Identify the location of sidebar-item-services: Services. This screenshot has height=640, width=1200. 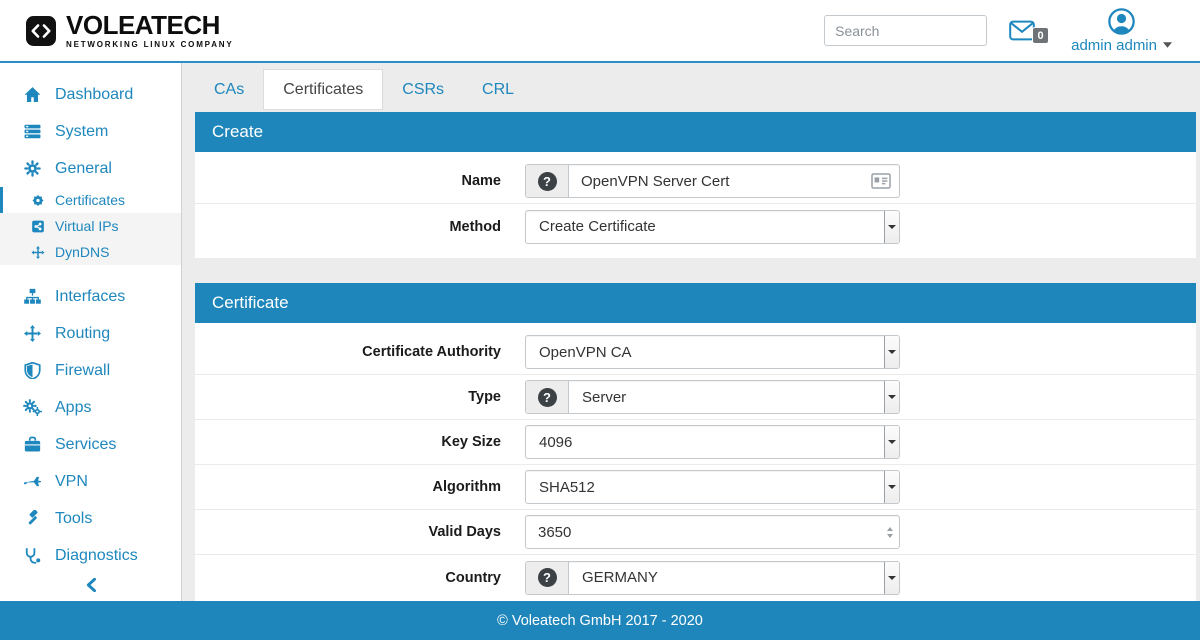
(90, 444).